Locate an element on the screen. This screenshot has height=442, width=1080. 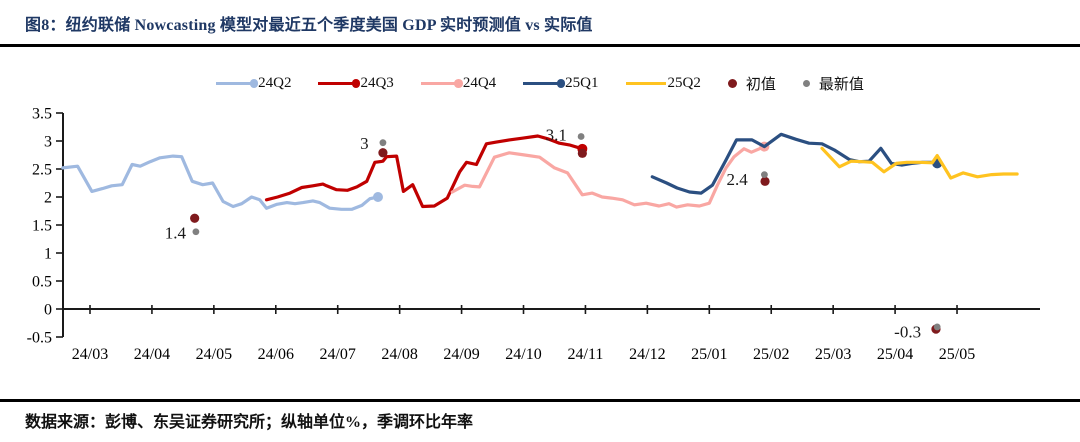
legend-item-24Q3: 24Q3 is located at coordinates (356, 83).